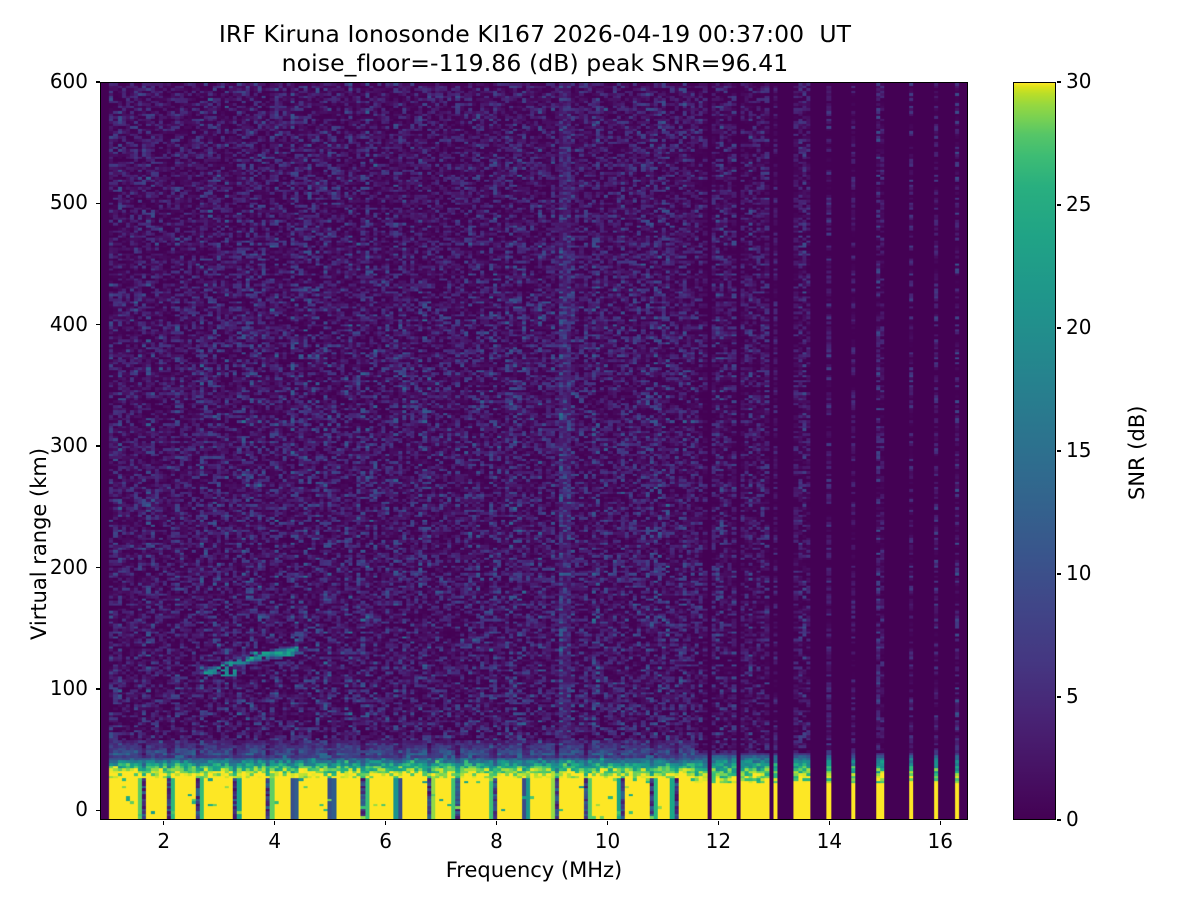 This screenshot has height=900, width=1200. What do you see at coordinates (39, 543) in the screenshot?
I see `y-axis-label: Virtual range (km)` at bounding box center [39, 543].